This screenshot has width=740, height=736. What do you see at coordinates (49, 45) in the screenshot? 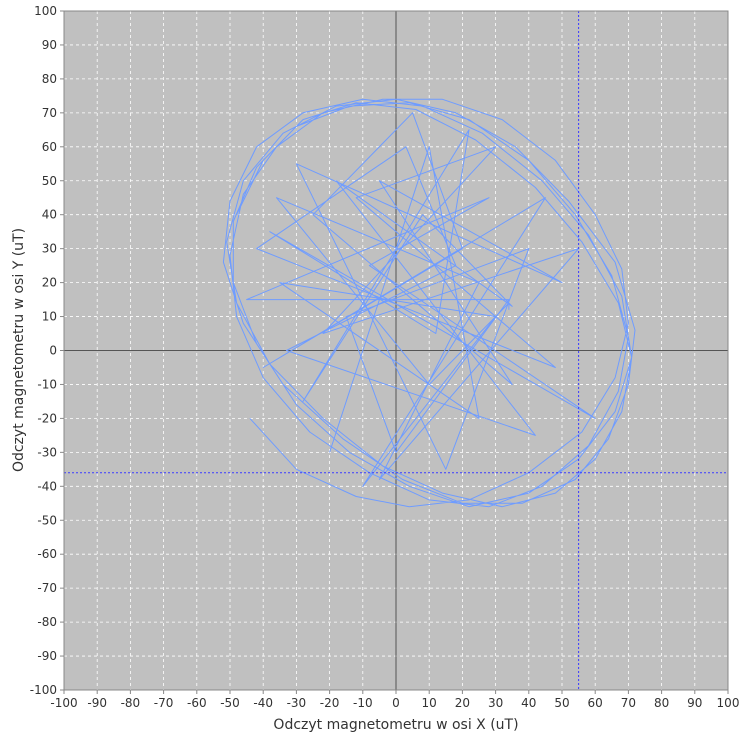
I see `y-tick-label: 90` at bounding box center [49, 45].